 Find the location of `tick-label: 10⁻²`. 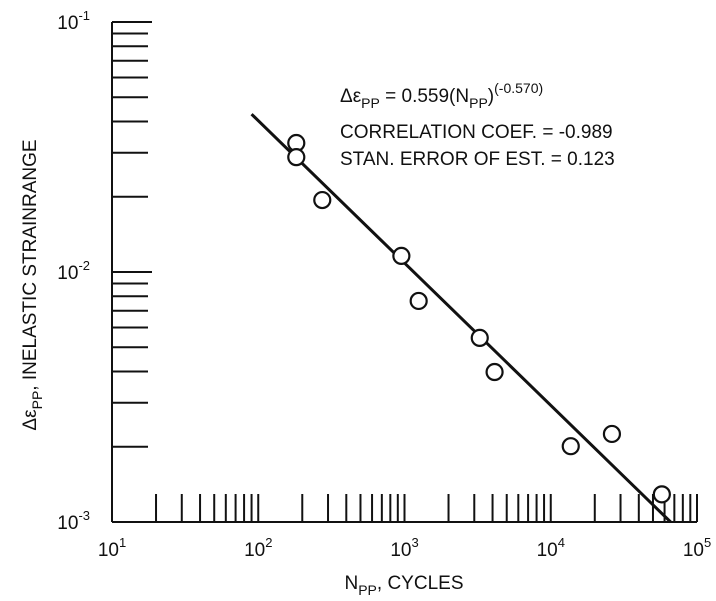

tick-label: 10⁻² is located at coordinates (73, 271).